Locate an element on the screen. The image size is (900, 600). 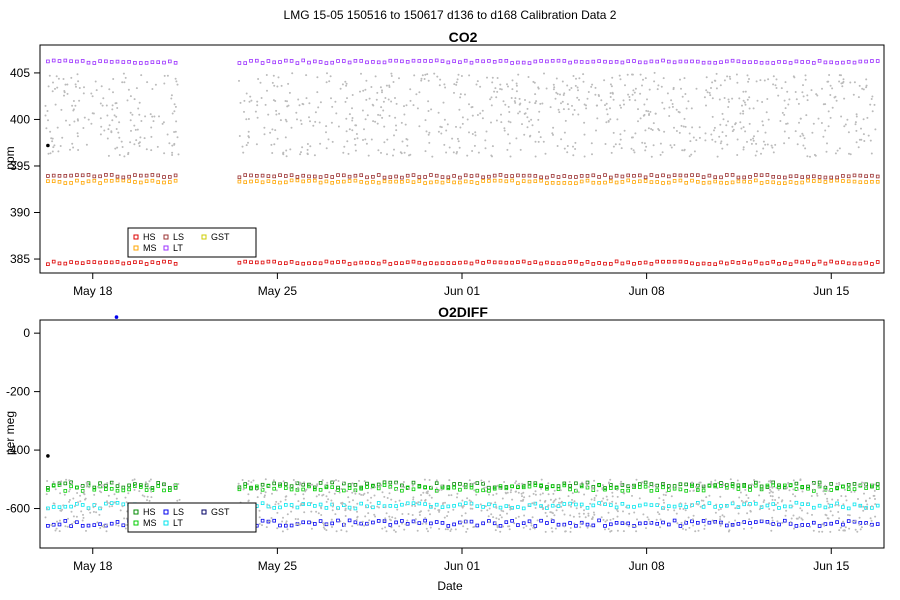
co2-y-tick-label: 390 is located at coordinates (20, 213).